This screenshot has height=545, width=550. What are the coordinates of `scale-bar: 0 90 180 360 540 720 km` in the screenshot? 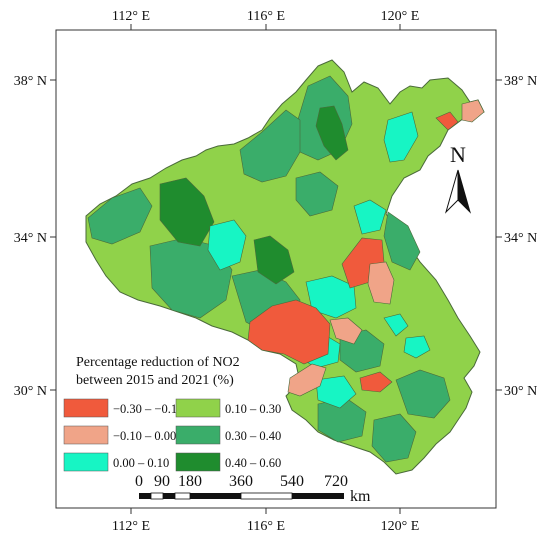 It's located at (253, 489).